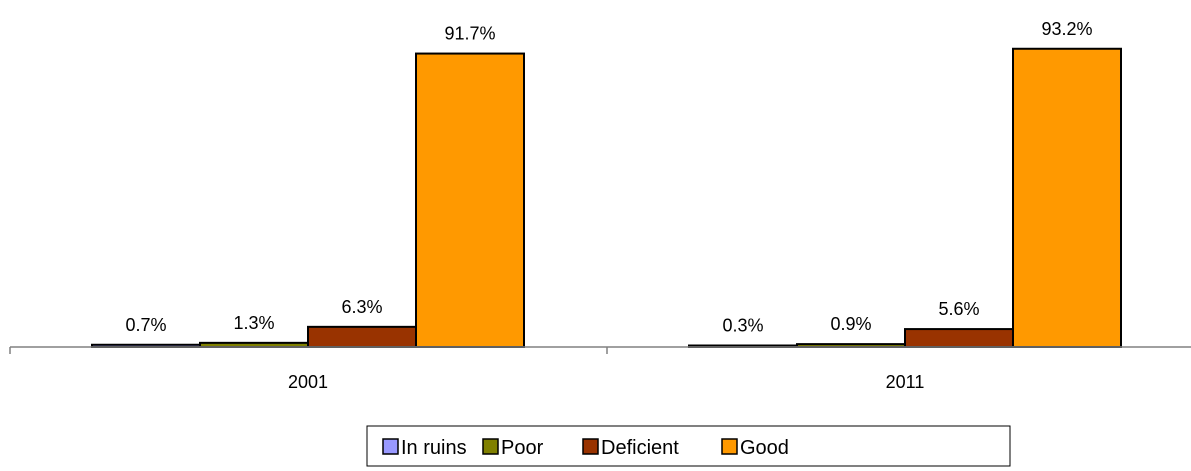 The image size is (1191, 471). Describe the element at coordinates (1066, 29) in the screenshot. I see `value-label-good-2011: 93.2%` at that location.